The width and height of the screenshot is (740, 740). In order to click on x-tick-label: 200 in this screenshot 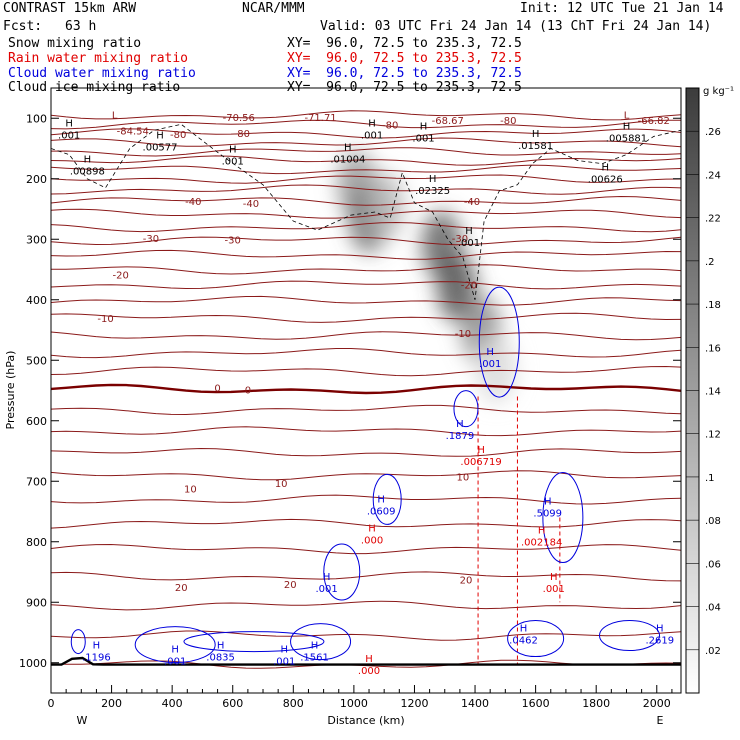, I will do `click(111, 703)`.